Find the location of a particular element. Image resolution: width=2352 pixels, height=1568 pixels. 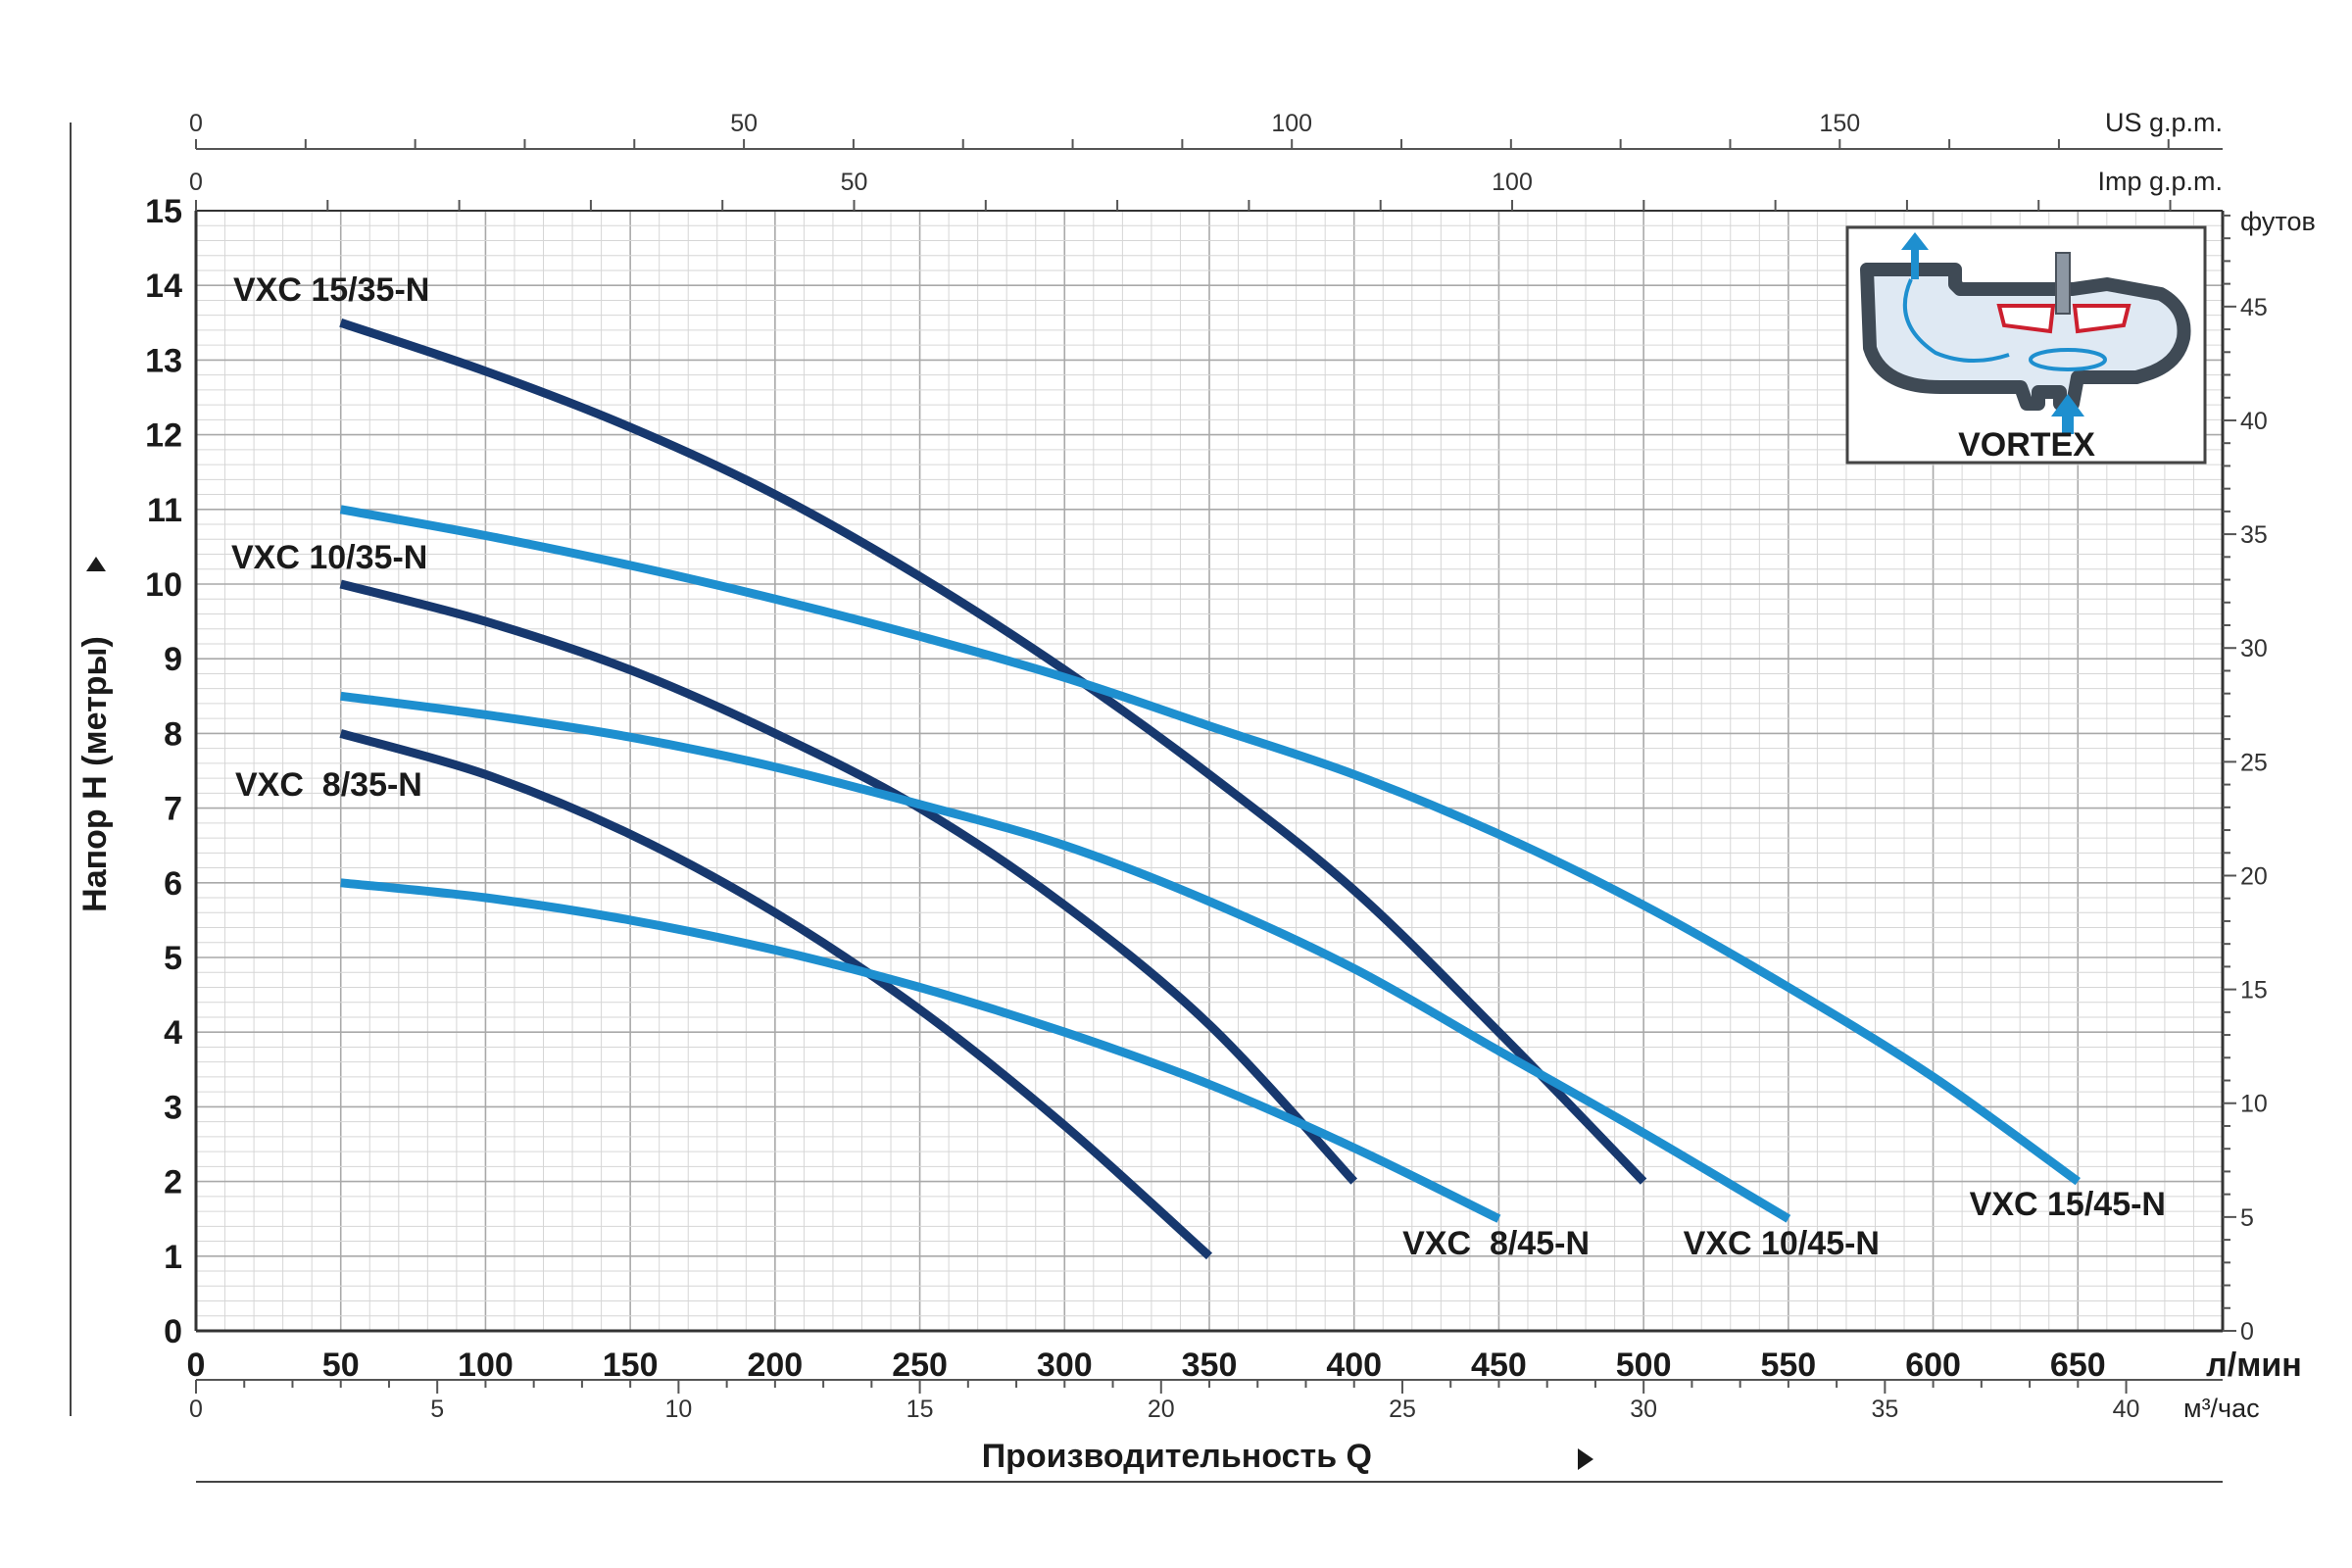

series-label-vxc-8-45-n: VXC 8/45-N is located at coordinates (1496, 1243).